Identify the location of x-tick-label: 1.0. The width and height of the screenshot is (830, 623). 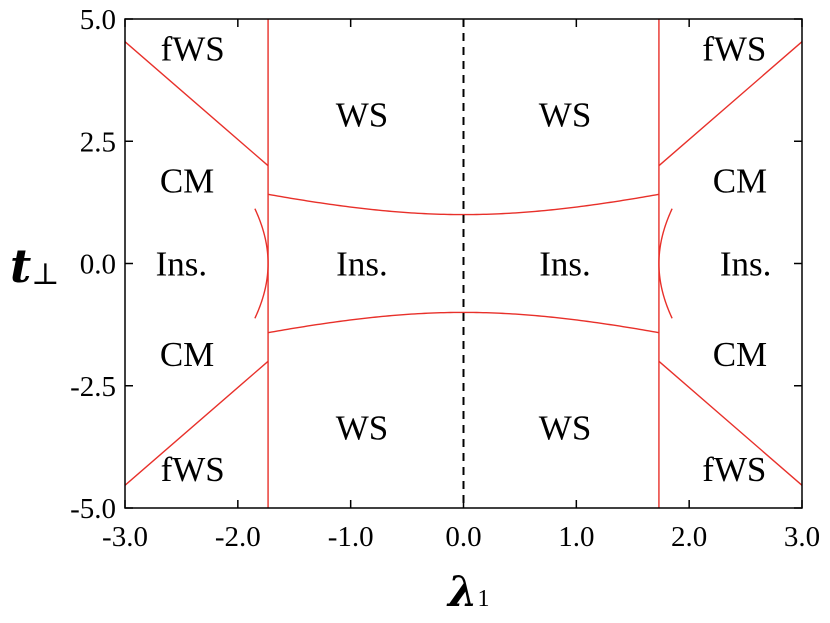
(576, 537).